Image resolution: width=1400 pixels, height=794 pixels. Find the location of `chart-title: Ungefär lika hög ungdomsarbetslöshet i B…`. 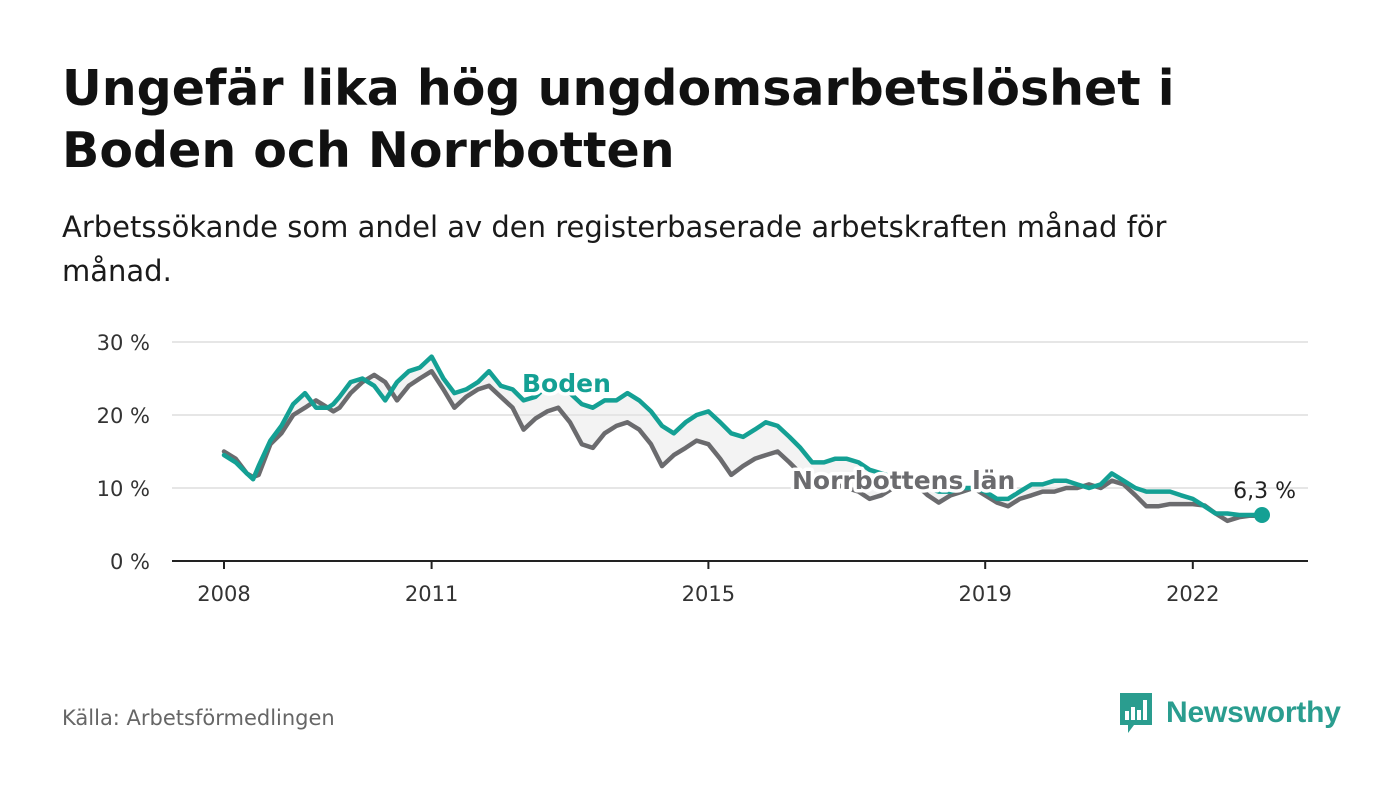

chart-title: Ungefär lika hög ungdomsarbetslöshet i B… is located at coordinates (618, 119).